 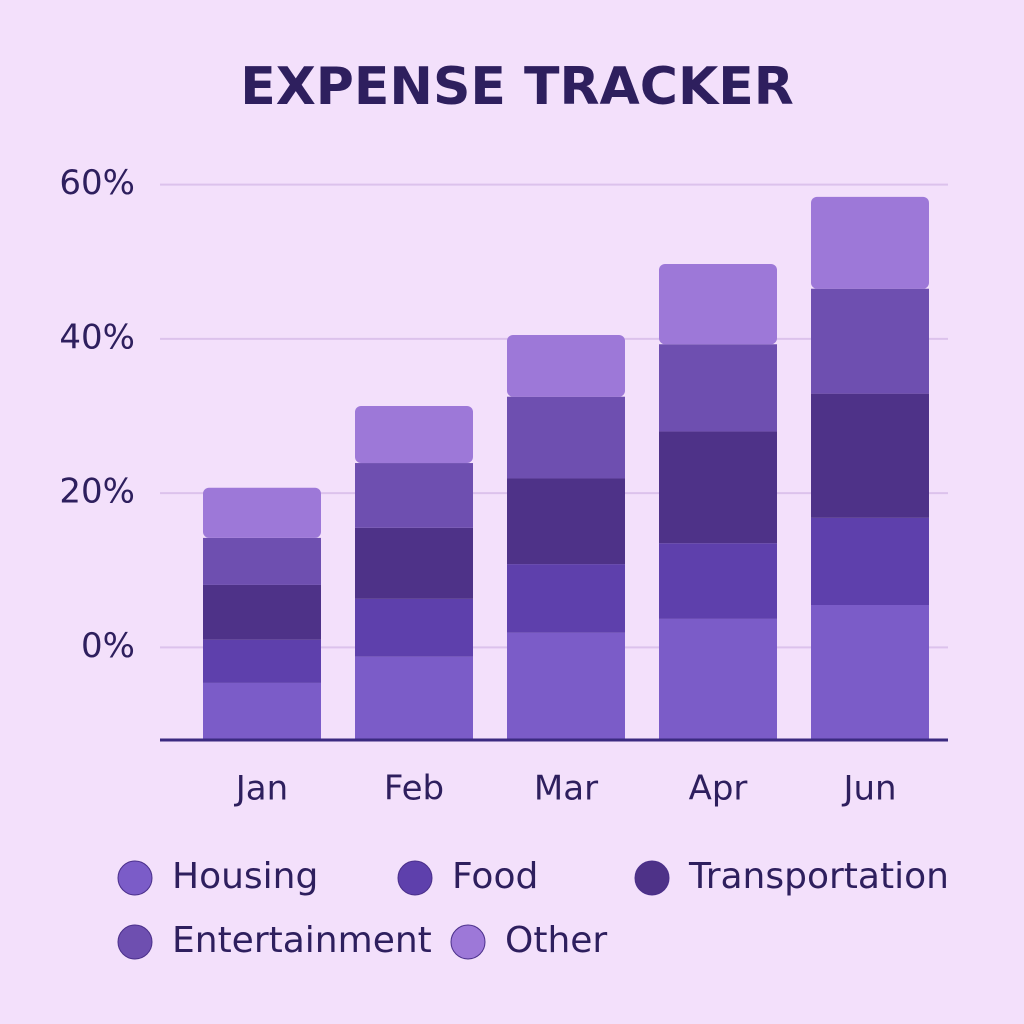 I want to click on chart-title: EXPENSE TRACKER, so click(x=517, y=87).